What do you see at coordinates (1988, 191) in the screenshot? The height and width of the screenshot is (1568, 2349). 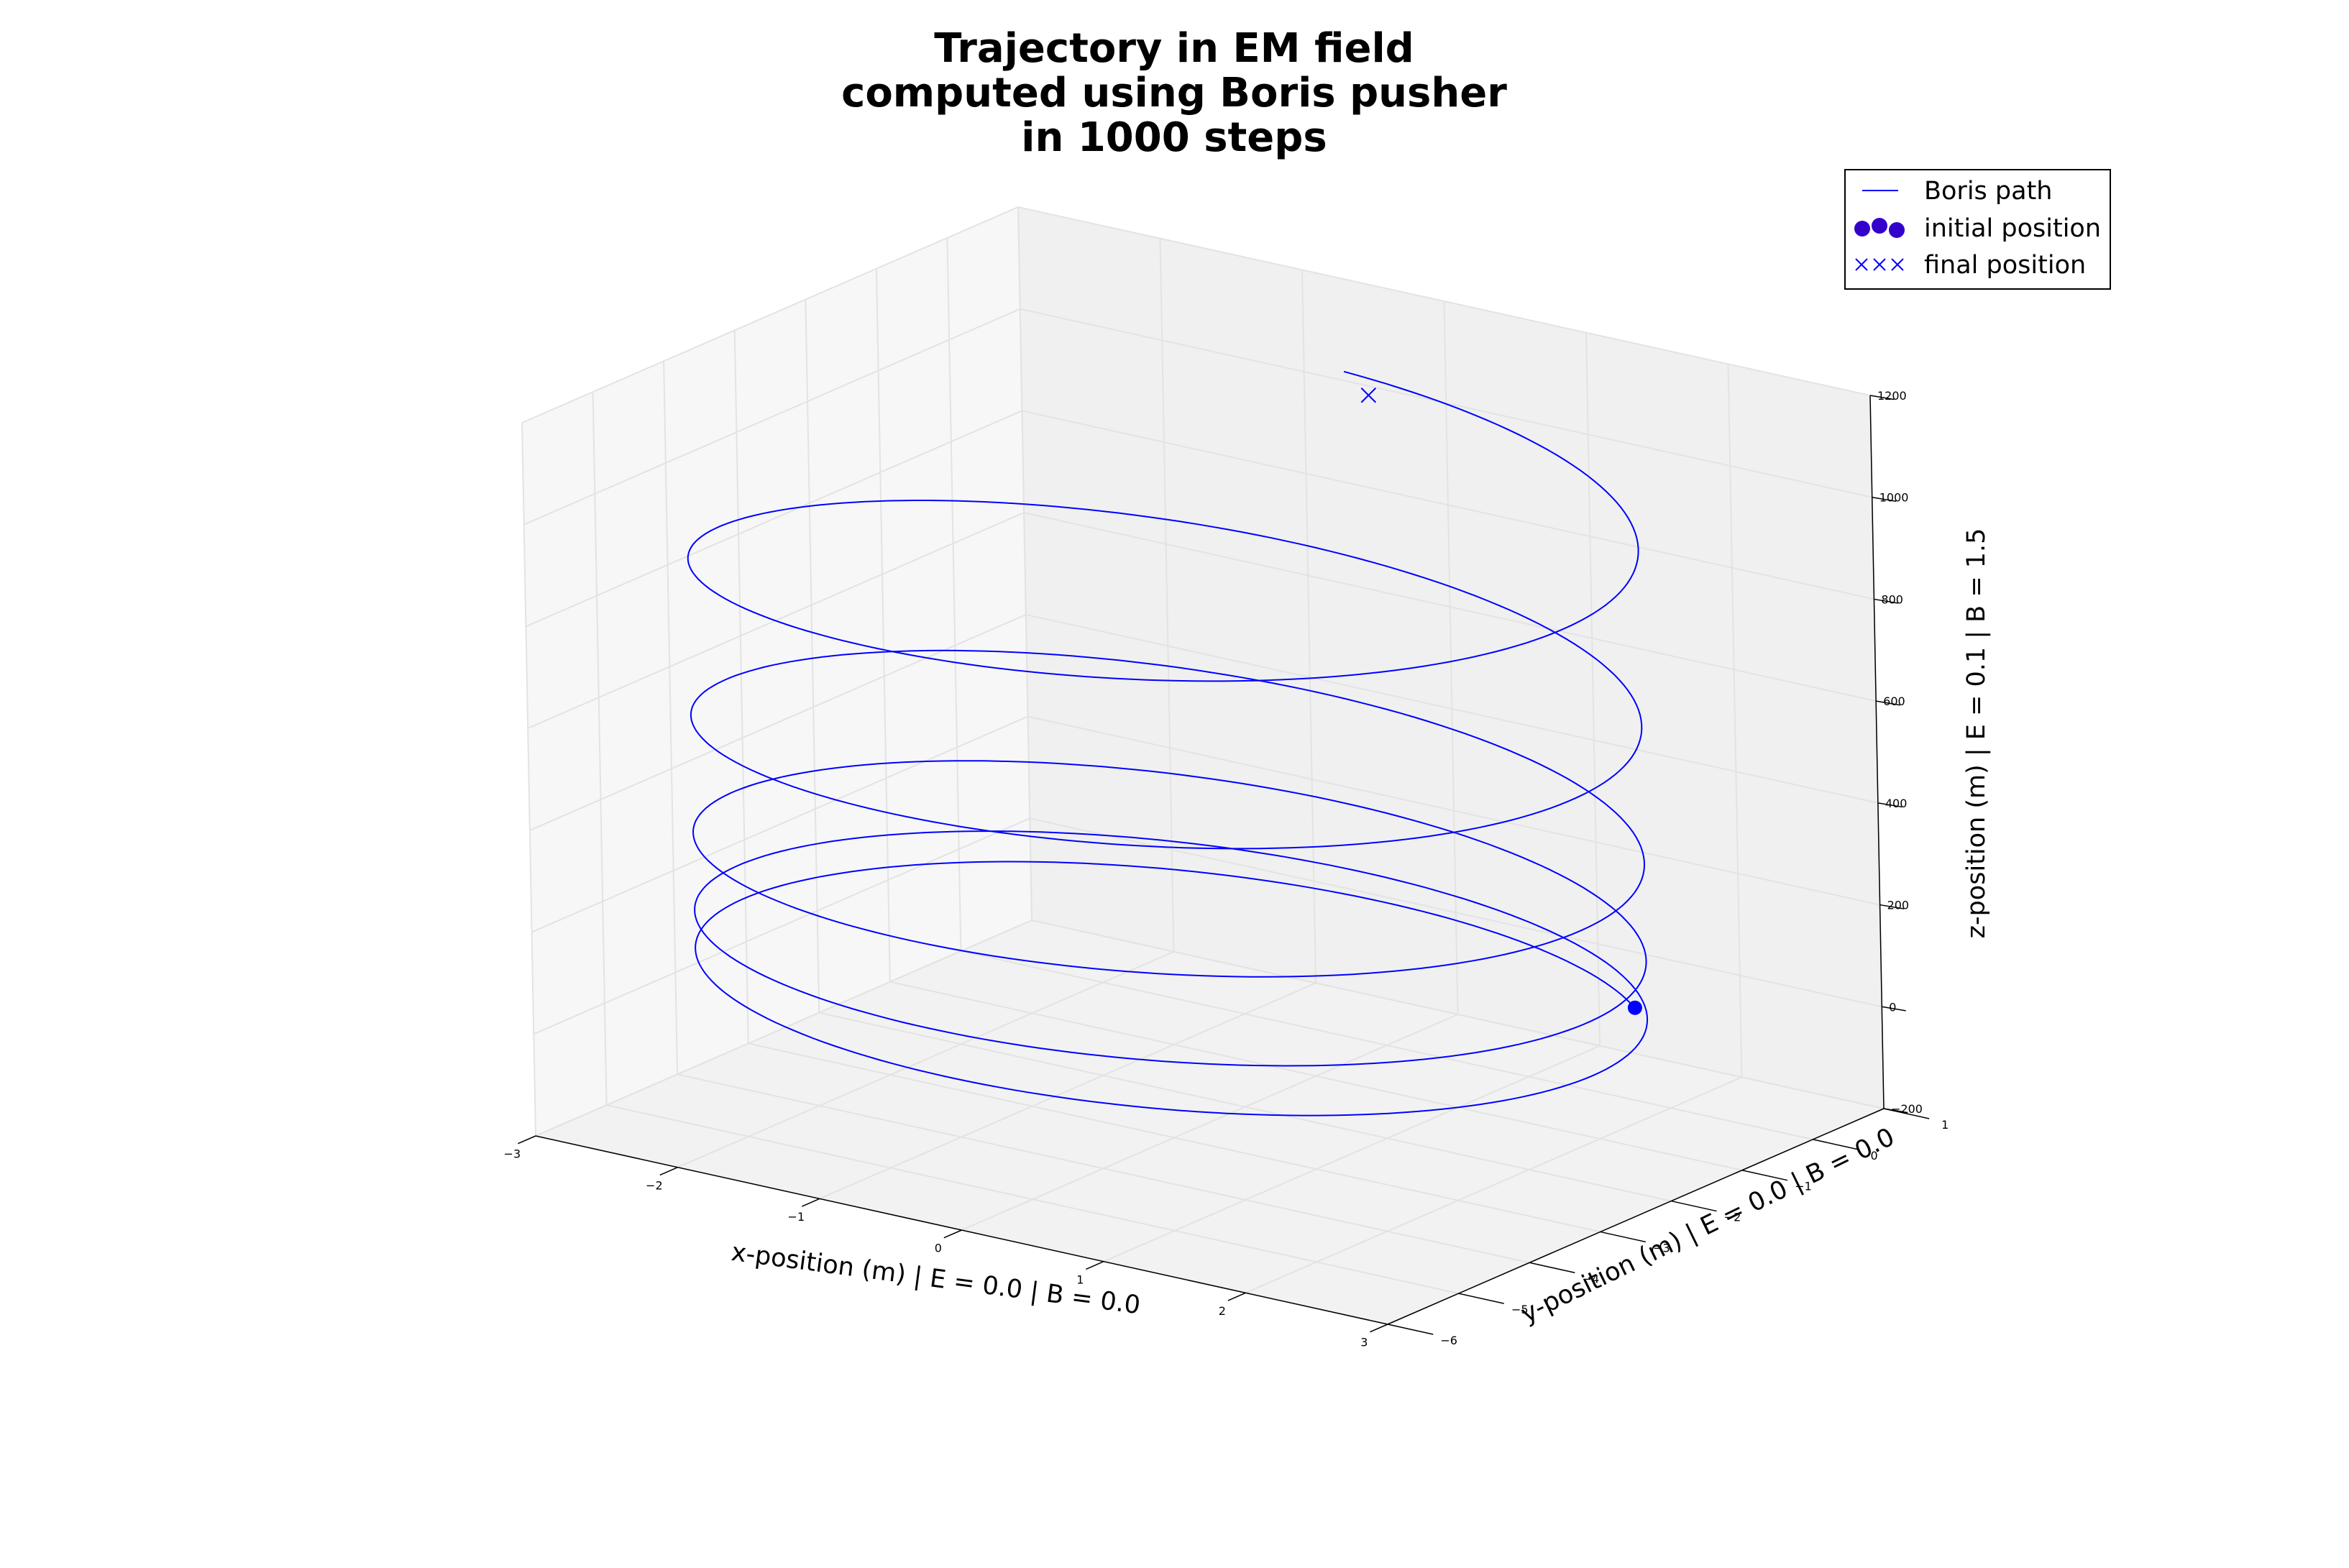 I see `legend-label-boris-path: Boris path` at bounding box center [1988, 191].